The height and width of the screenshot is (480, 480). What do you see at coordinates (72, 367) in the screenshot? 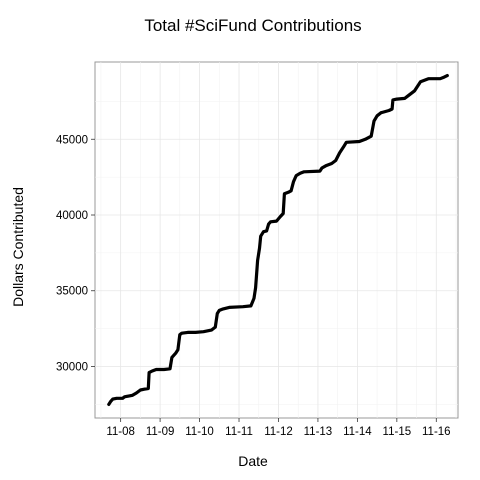
I see `y-tick-label: 30000` at bounding box center [72, 367].